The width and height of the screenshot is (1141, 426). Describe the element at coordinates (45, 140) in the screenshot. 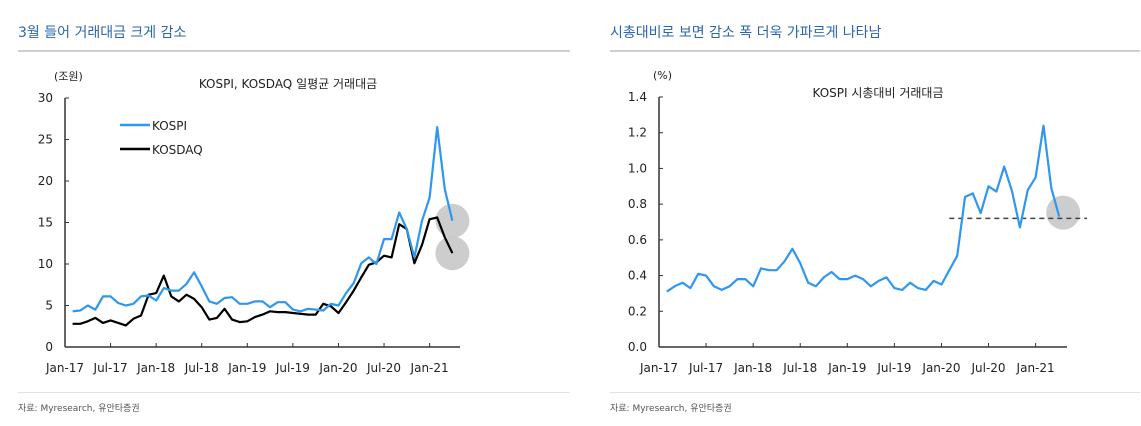

I see `y-tick-label: 25` at that location.